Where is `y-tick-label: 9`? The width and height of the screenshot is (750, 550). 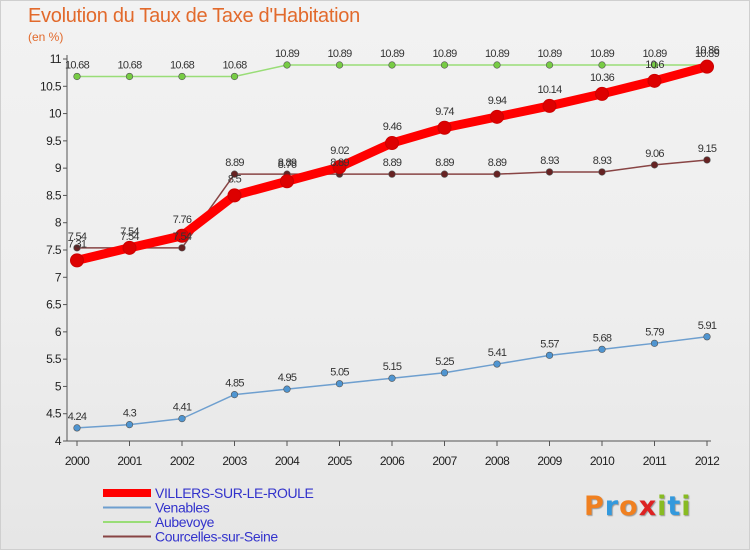 y-tick-label: 9 is located at coordinates (58, 168).